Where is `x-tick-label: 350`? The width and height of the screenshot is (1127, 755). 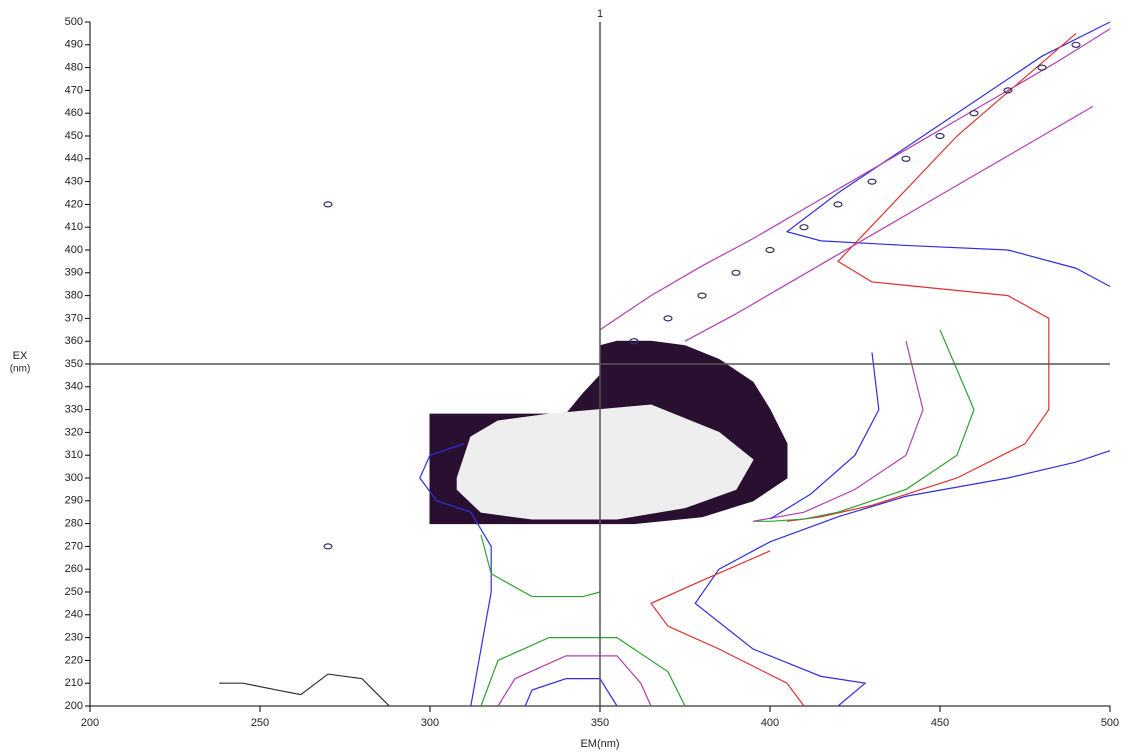
x-tick-label: 350 is located at coordinates (600, 723).